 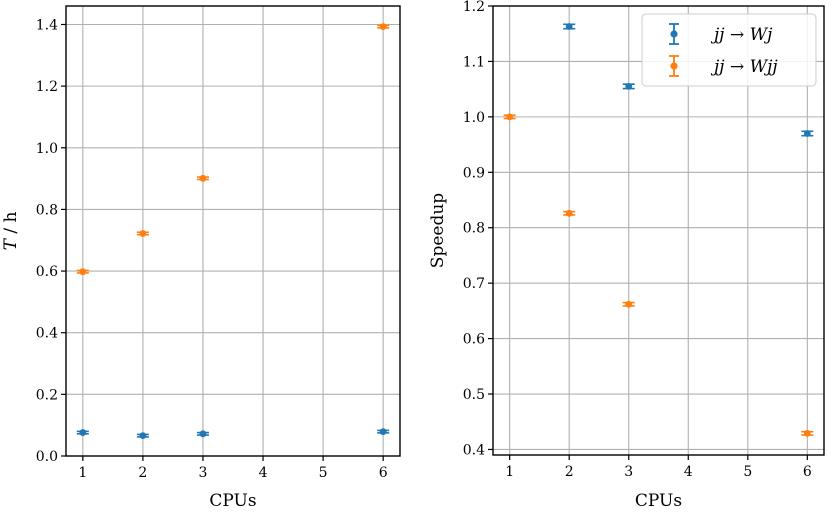 What do you see at coordinates (729, 50) in the screenshot?
I see `chart-1-legend-box` at bounding box center [729, 50].